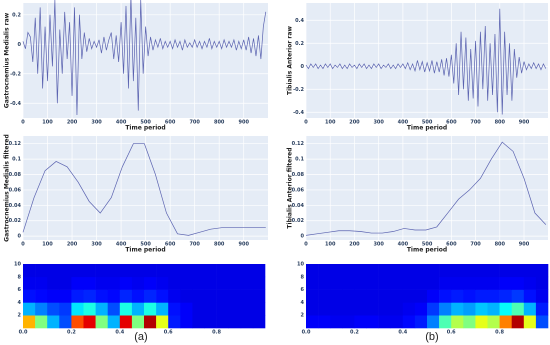 The image size is (550, 345). I want to click on x-tick-label: 0.8, so click(216, 333).